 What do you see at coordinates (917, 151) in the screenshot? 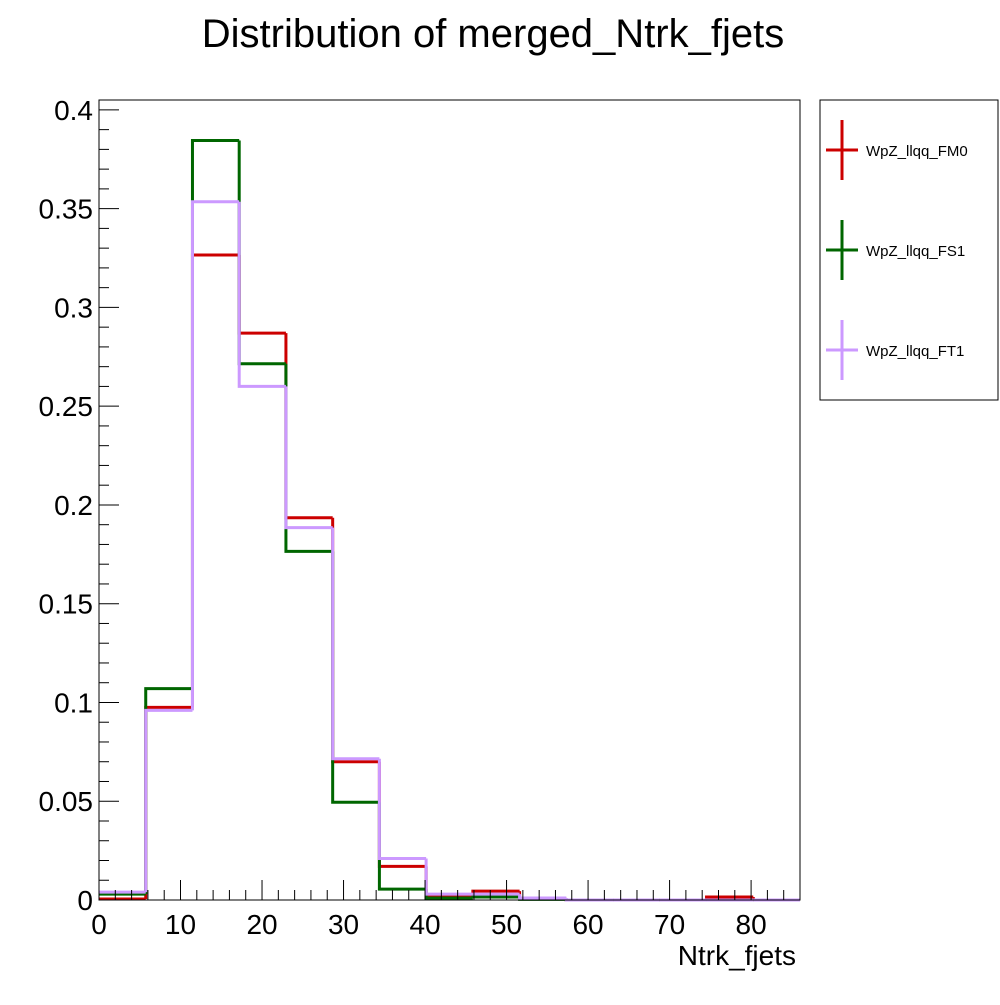
I see `legend-label: WpZ_llqq_FM0` at bounding box center [917, 151].